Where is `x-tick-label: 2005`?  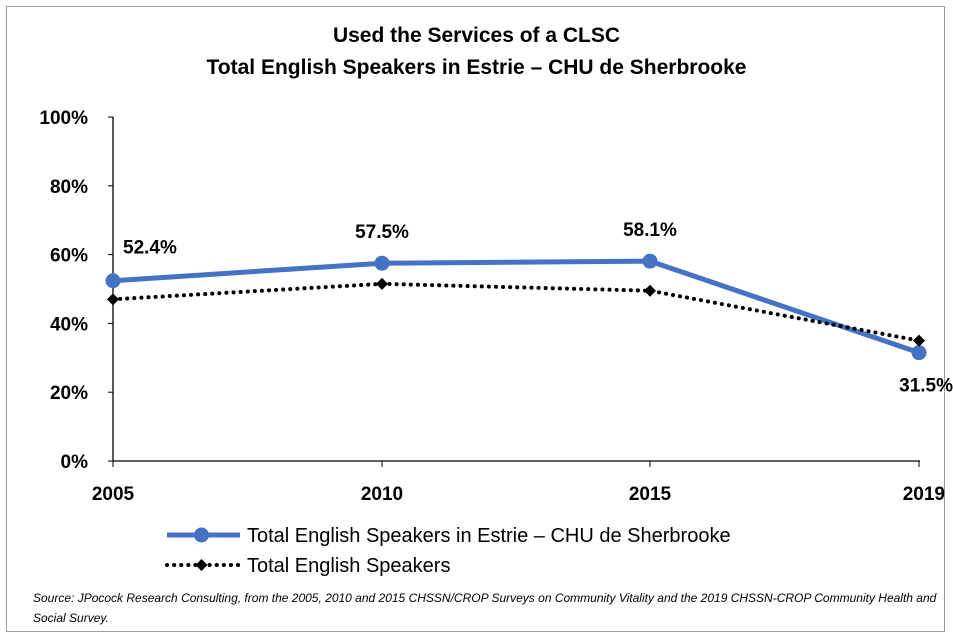 x-tick-label: 2005 is located at coordinates (113, 494).